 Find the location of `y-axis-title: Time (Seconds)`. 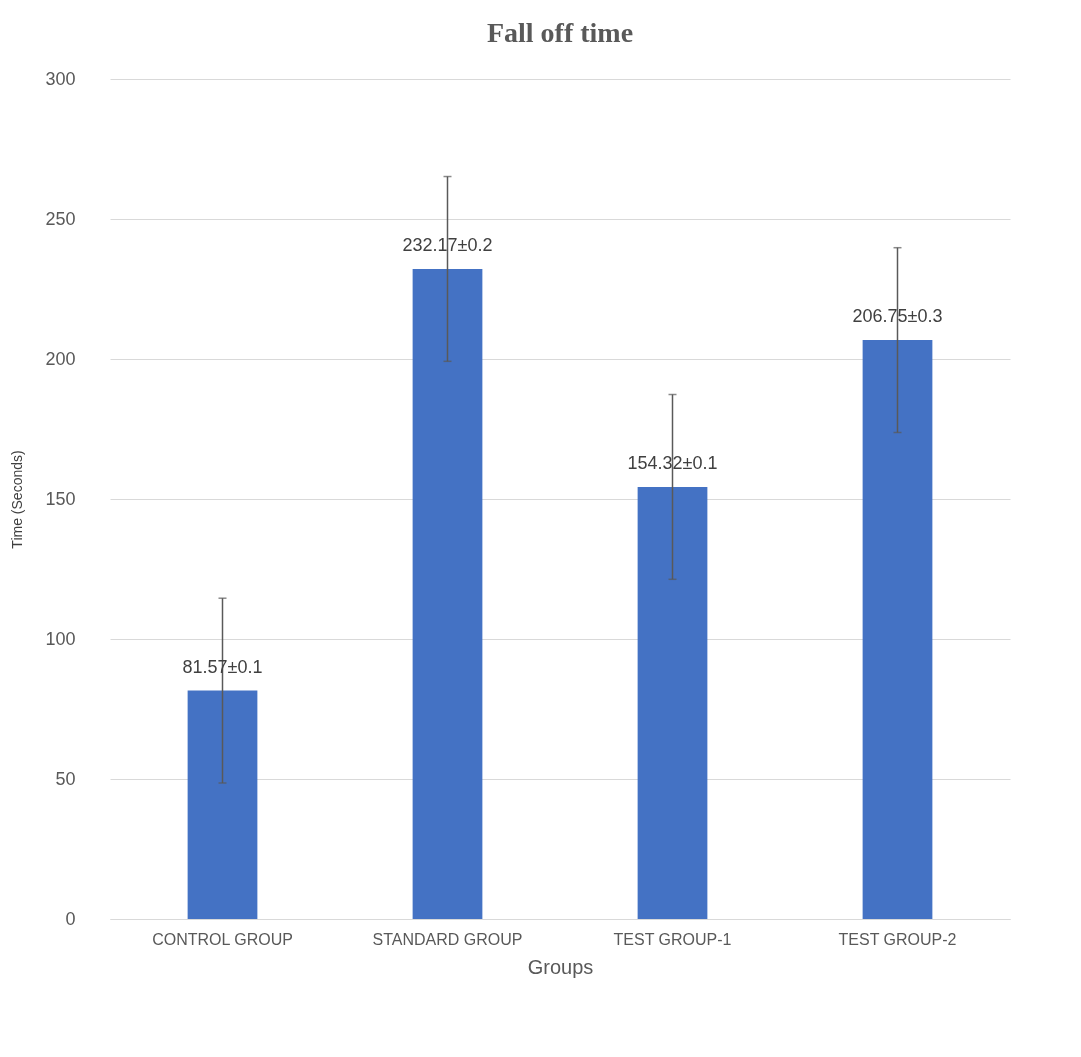

y-axis-title: Time (Seconds) is located at coordinates (17, 499).